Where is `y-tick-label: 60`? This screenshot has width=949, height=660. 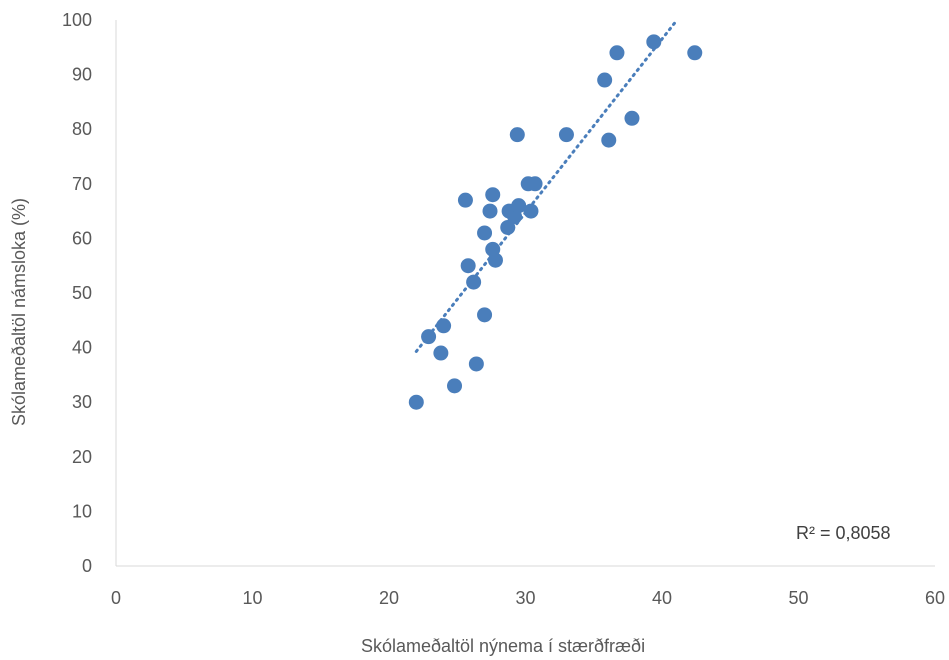 y-tick-label: 60 is located at coordinates (82, 238).